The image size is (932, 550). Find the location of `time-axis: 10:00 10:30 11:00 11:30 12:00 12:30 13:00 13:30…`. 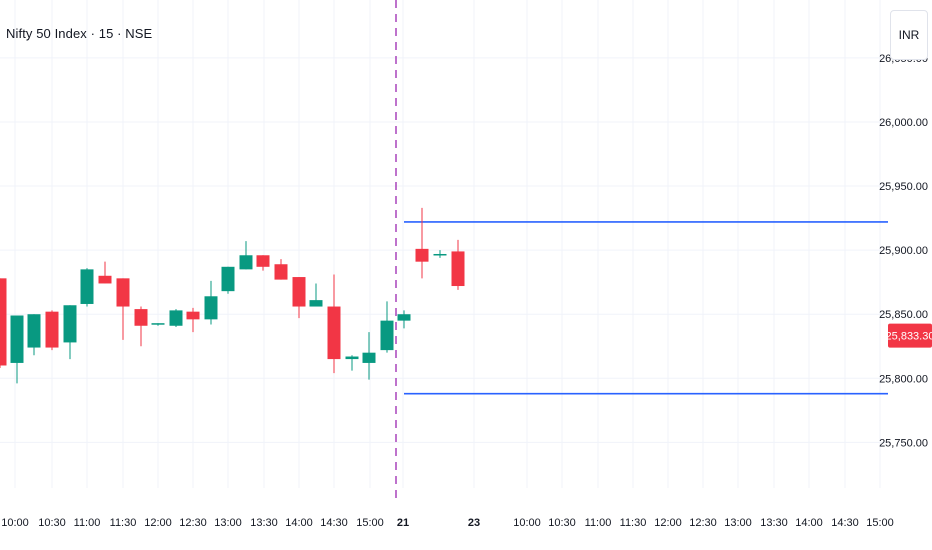

time-axis: 10:00 10:30 11:00 11:30 12:00 12:30 13:00 13:30… is located at coordinates (447, 523).